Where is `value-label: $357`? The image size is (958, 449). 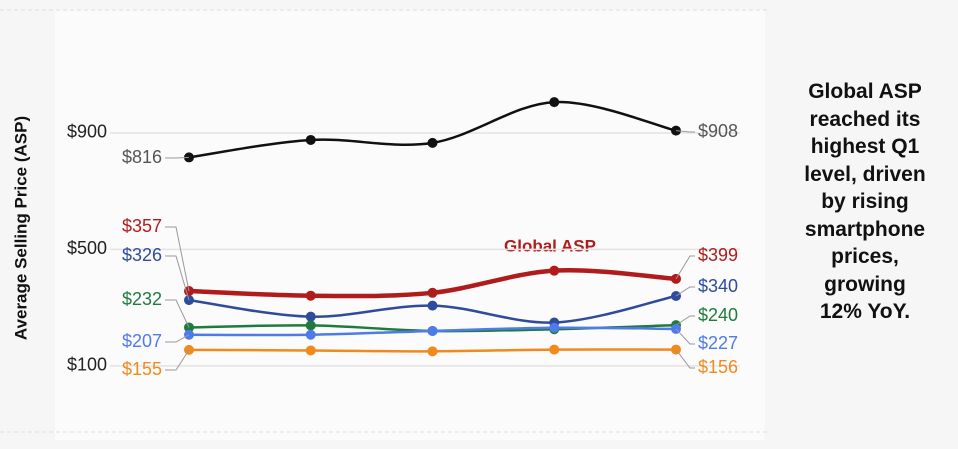
value-label: $357 is located at coordinates (142, 226).